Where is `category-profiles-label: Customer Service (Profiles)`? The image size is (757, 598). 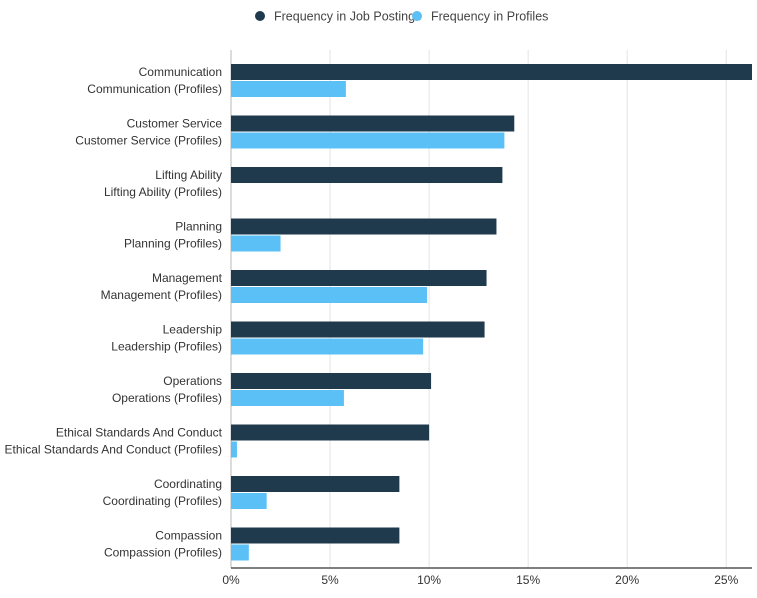
category-profiles-label: Customer Service (Profiles) is located at coordinates (148, 141).